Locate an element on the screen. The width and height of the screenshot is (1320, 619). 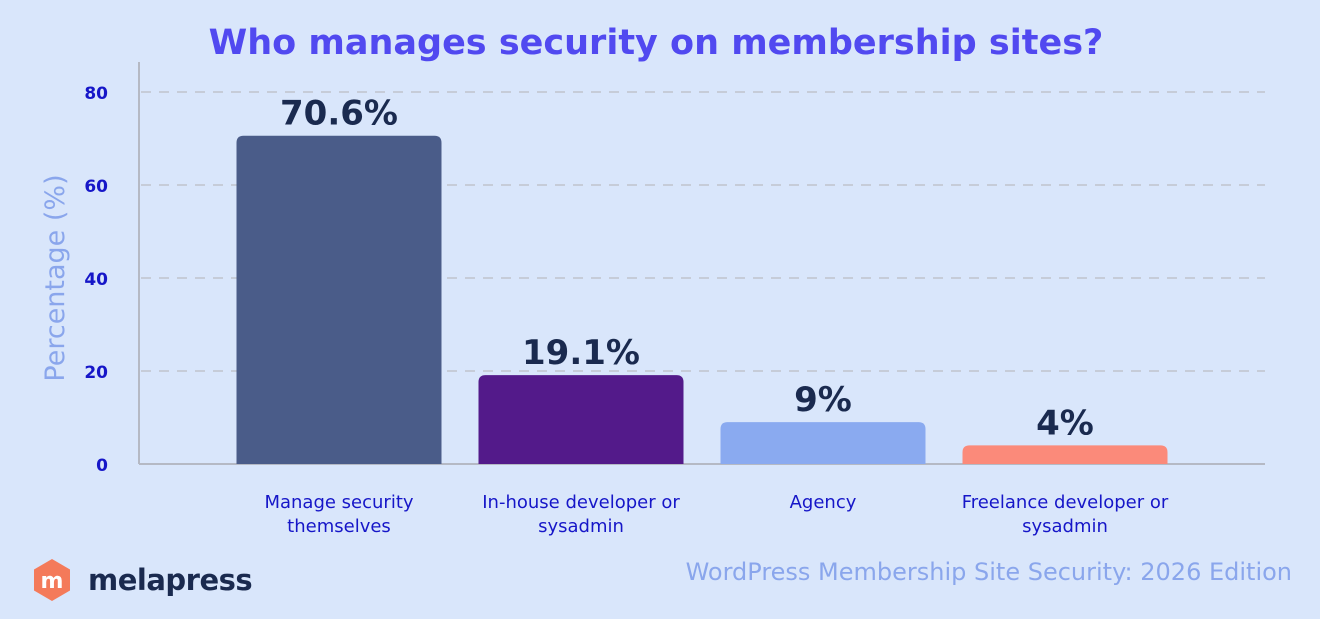
logo-letter: m is located at coordinates (52, 581).